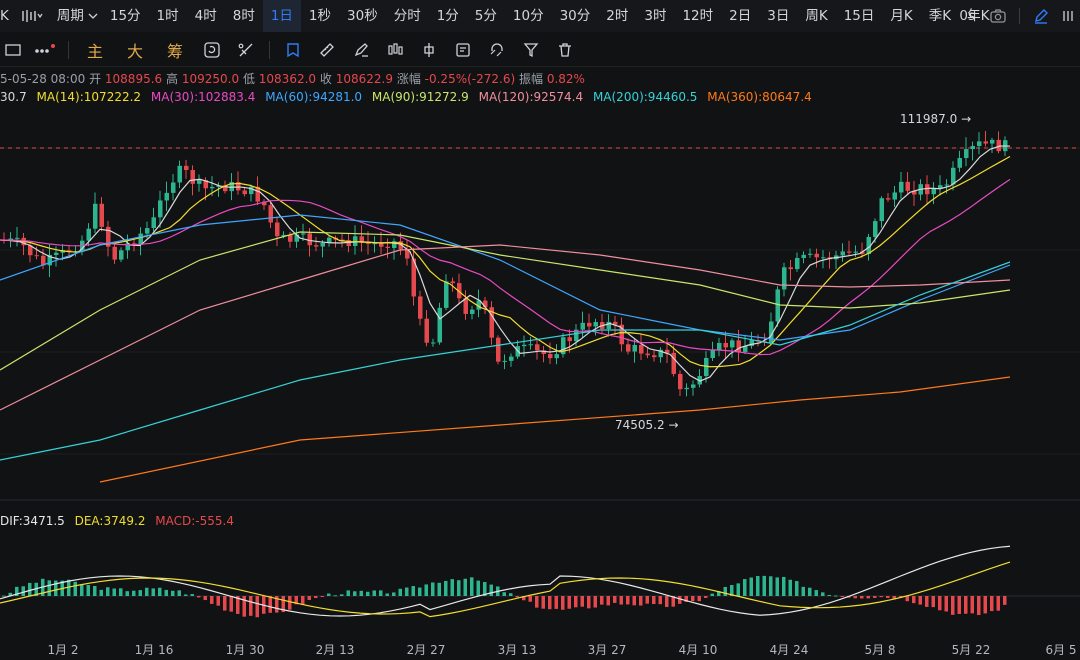 This screenshot has height=660, width=1080. Describe the element at coordinates (778, 16) in the screenshot. I see `timeframe-item: 3日` at that location.